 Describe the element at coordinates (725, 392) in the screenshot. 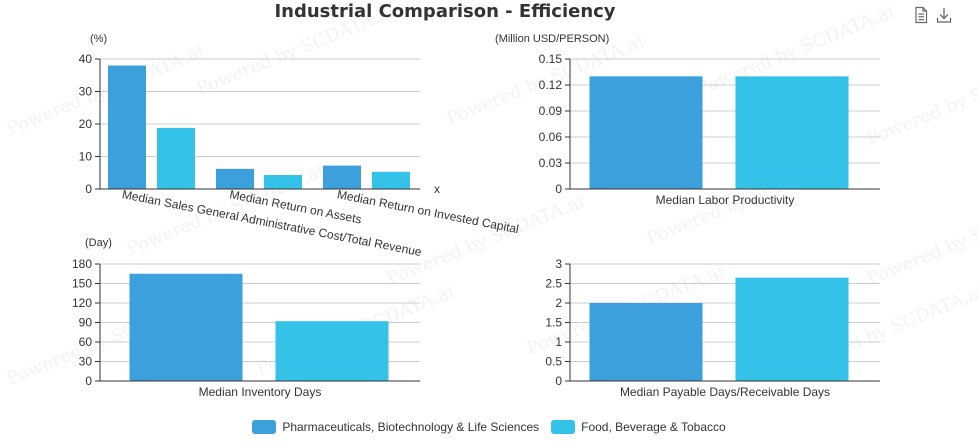

I see `x-category-label: Median Payable Days/Receivable Days` at that location.